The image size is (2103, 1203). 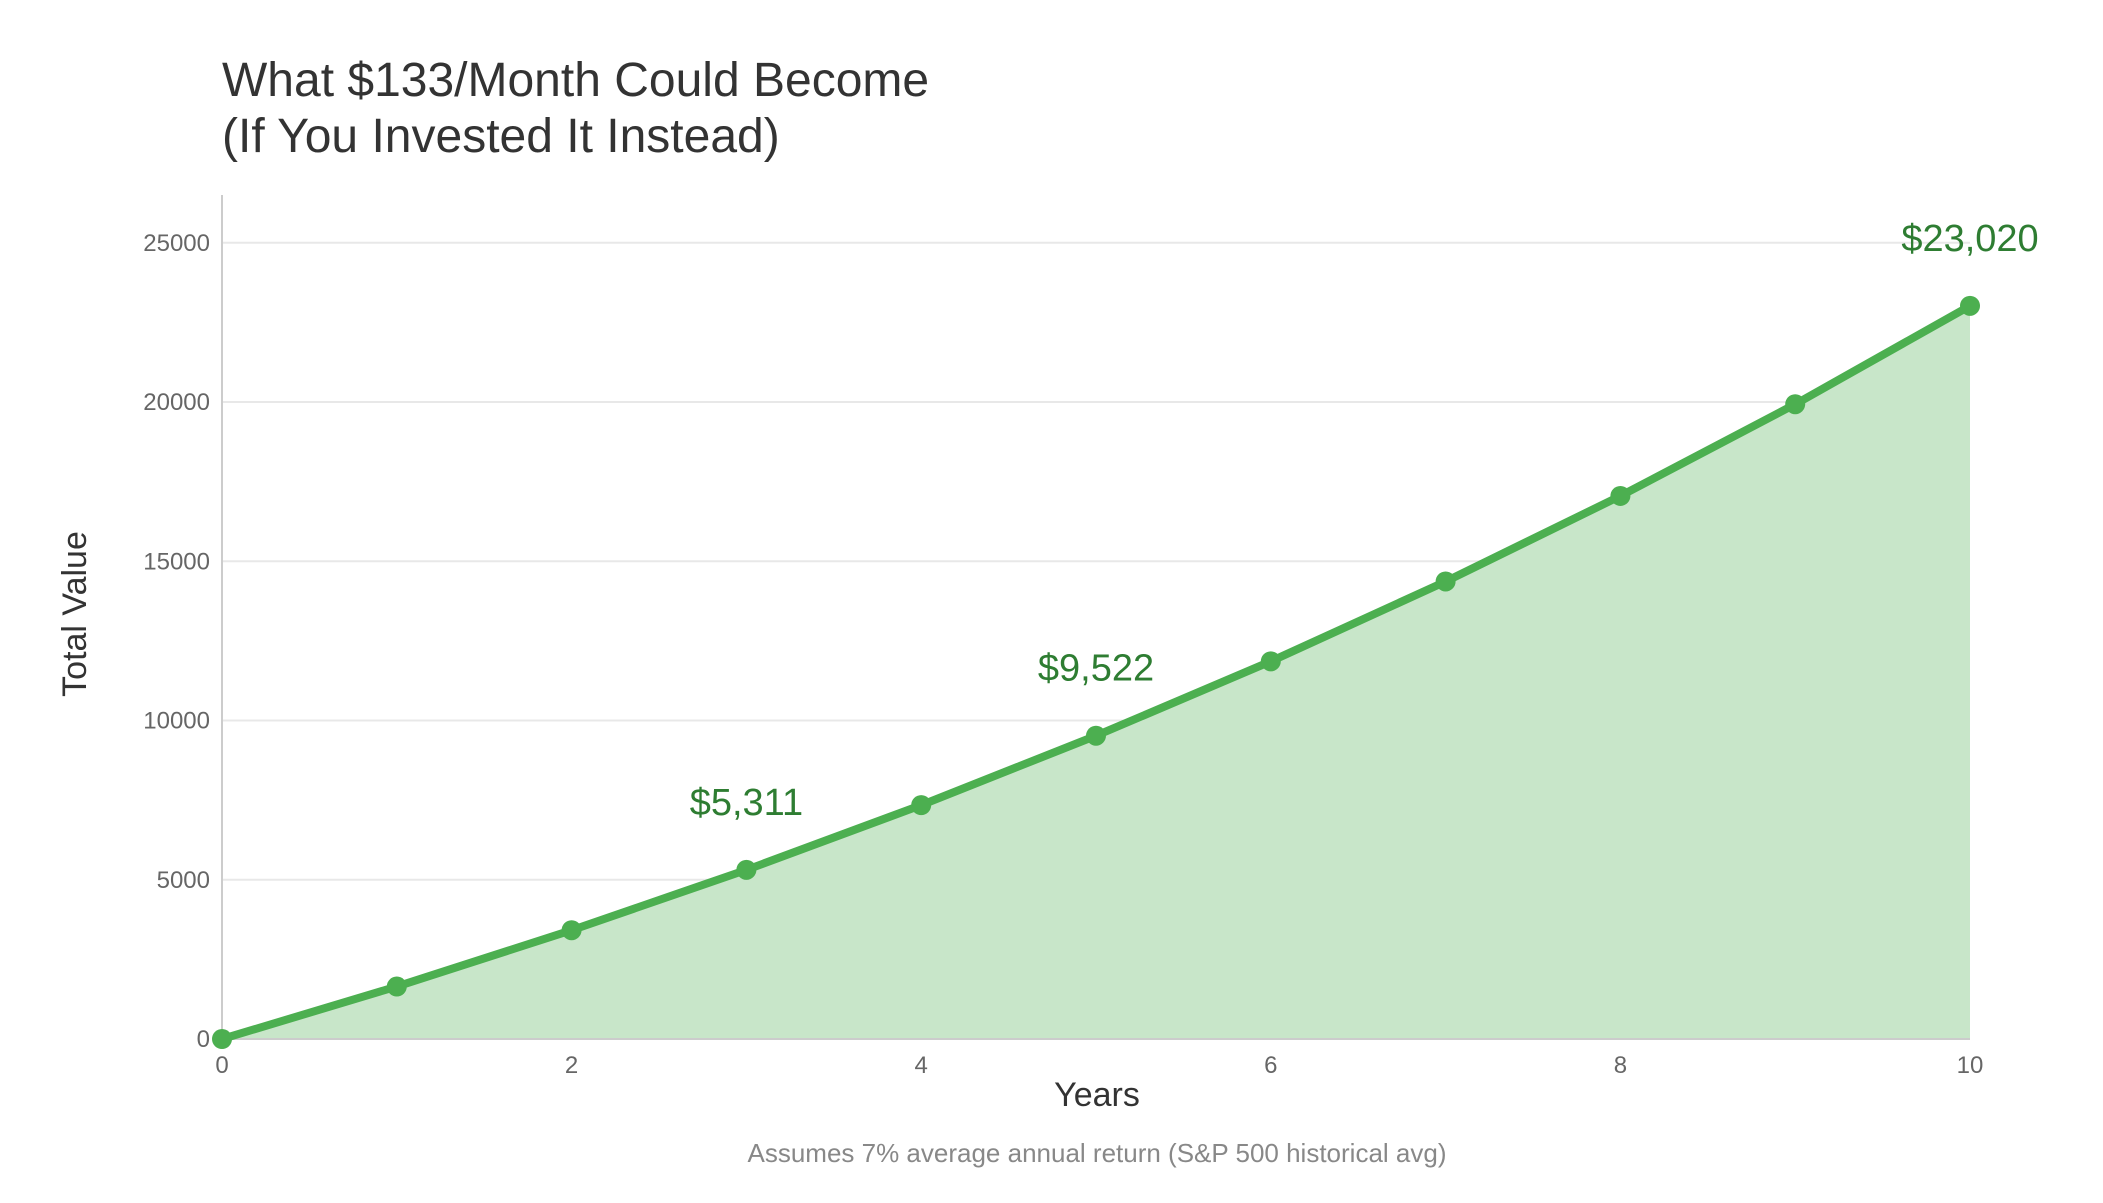 What do you see at coordinates (1970, 1065) in the screenshot?
I see `x-tick-label: 10` at bounding box center [1970, 1065].